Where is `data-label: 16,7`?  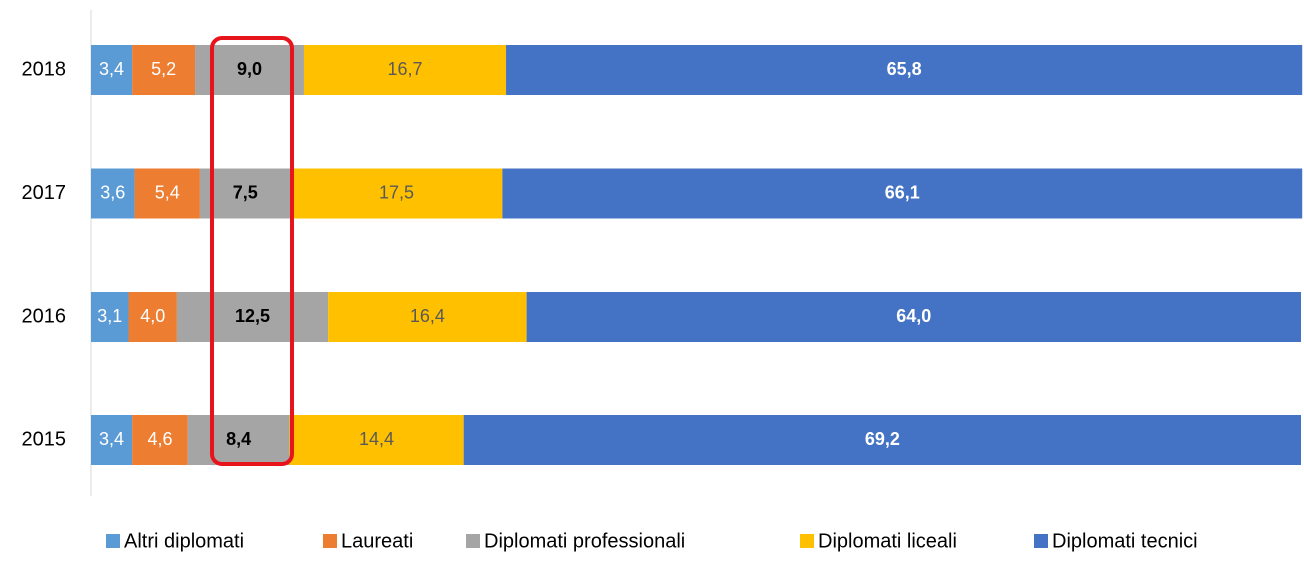
data-label: 16,7 is located at coordinates (404, 69).